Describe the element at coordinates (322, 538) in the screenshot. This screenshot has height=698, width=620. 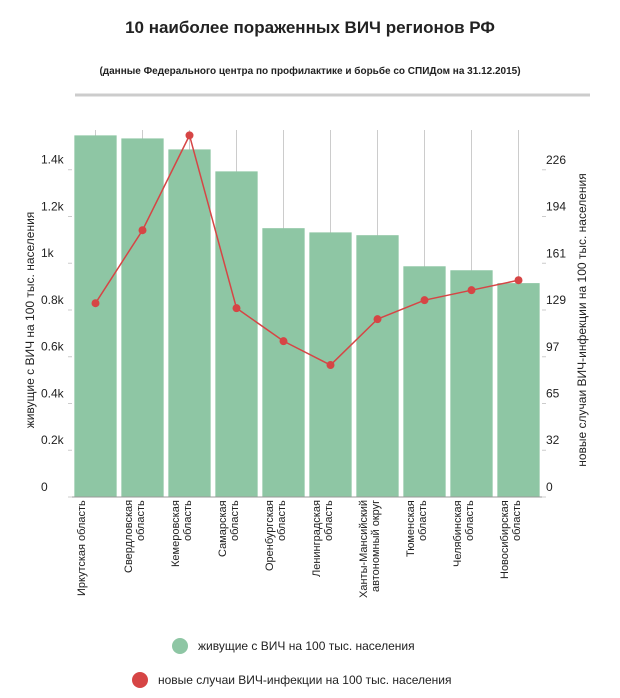
I see `x-tick-label: Ленинградская область` at that location.